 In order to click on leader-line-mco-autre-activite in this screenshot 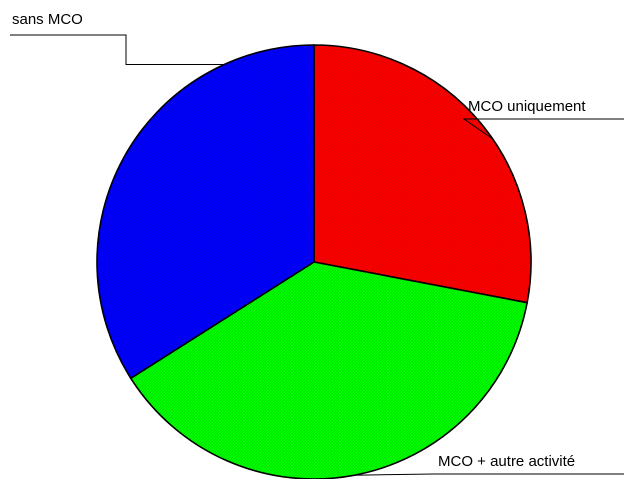, I will do `click(489, 474)`.